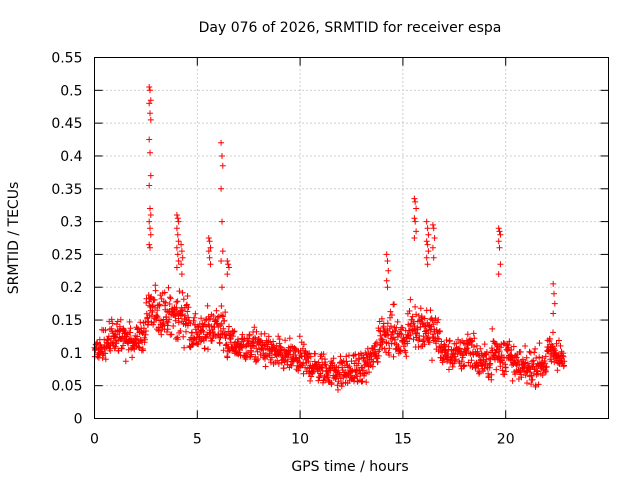  What do you see at coordinates (66, 321) in the screenshot?
I see `y-tick-label: 0.15` at bounding box center [66, 321].